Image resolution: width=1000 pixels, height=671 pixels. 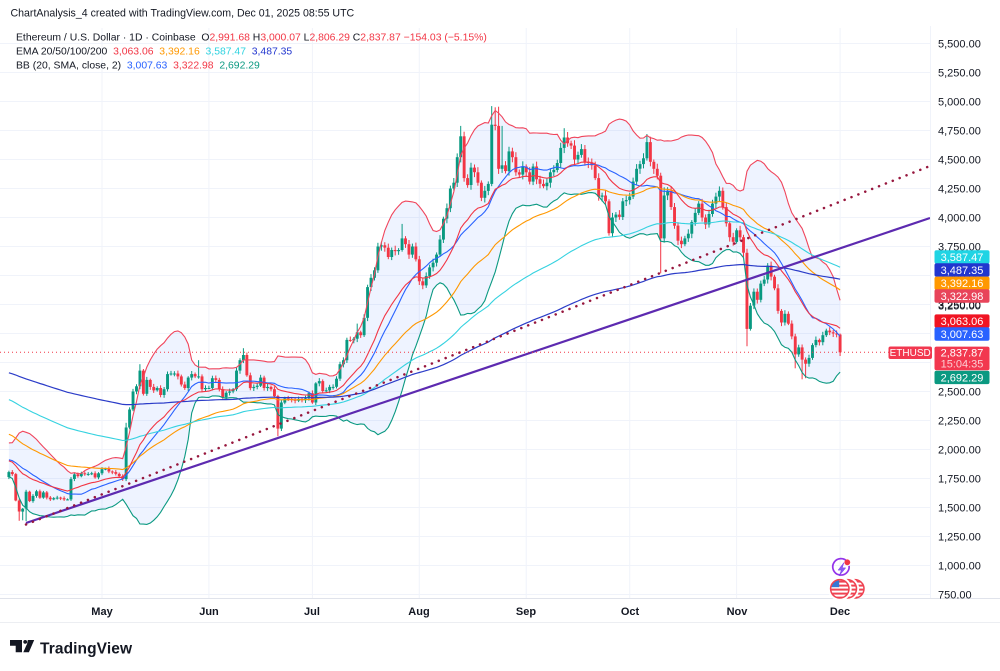 I want to click on svg-text: Jul, so click(x=312, y=612).